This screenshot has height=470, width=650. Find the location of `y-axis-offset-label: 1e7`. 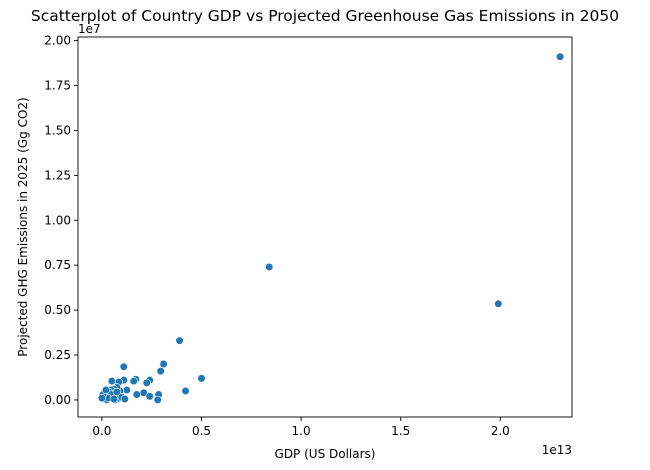

y-axis-offset-label: 1e7 is located at coordinates (89, 29).